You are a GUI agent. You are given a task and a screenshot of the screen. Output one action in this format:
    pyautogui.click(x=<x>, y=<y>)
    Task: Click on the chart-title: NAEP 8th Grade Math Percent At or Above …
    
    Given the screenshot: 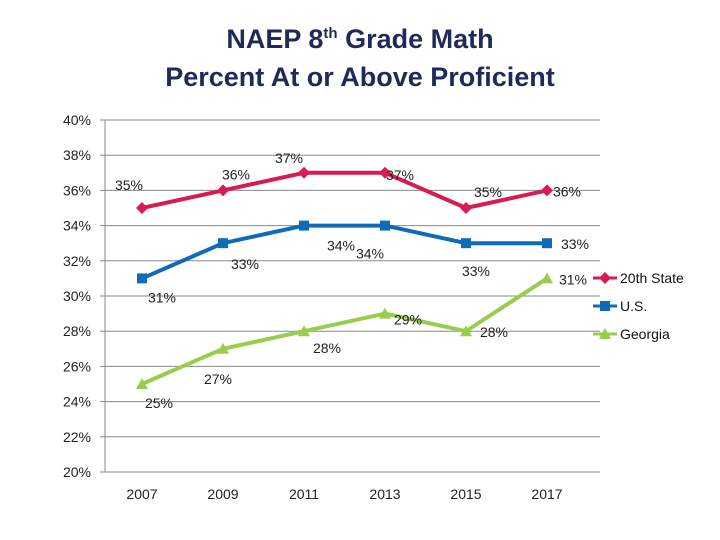 What is the action you would take?
    pyautogui.click(x=360, y=58)
    